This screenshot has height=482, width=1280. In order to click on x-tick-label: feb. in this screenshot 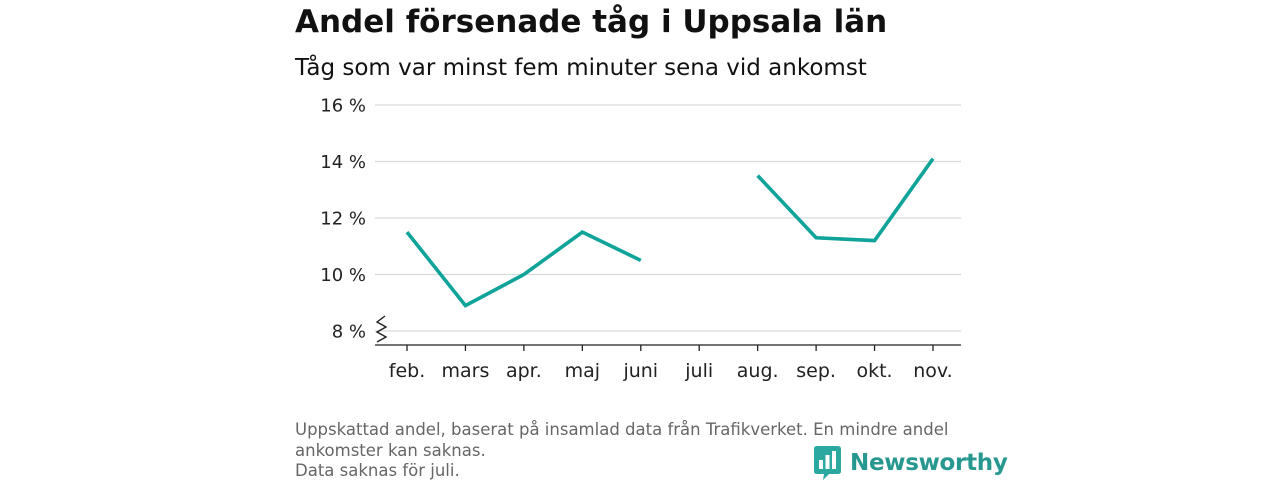, I will do `click(407, 371)`.